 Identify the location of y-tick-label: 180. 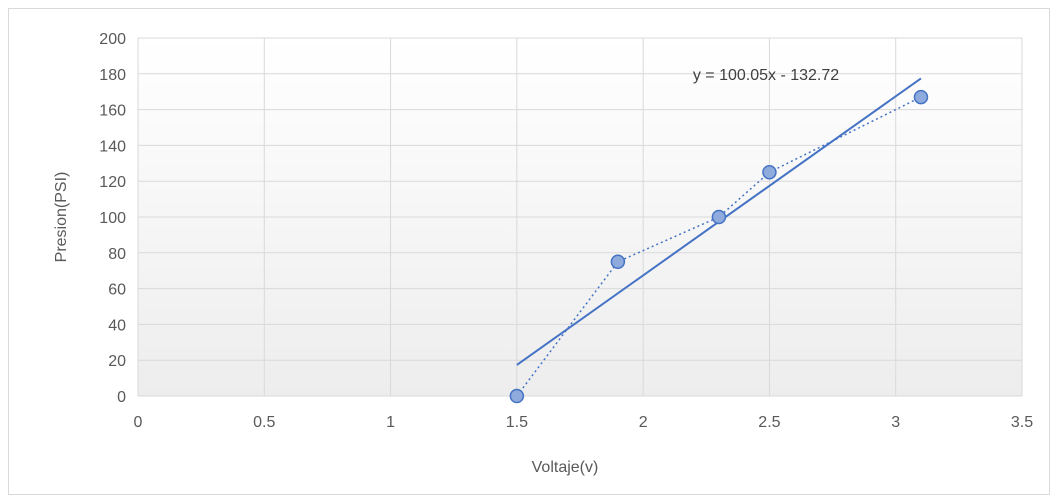
(112, 75).